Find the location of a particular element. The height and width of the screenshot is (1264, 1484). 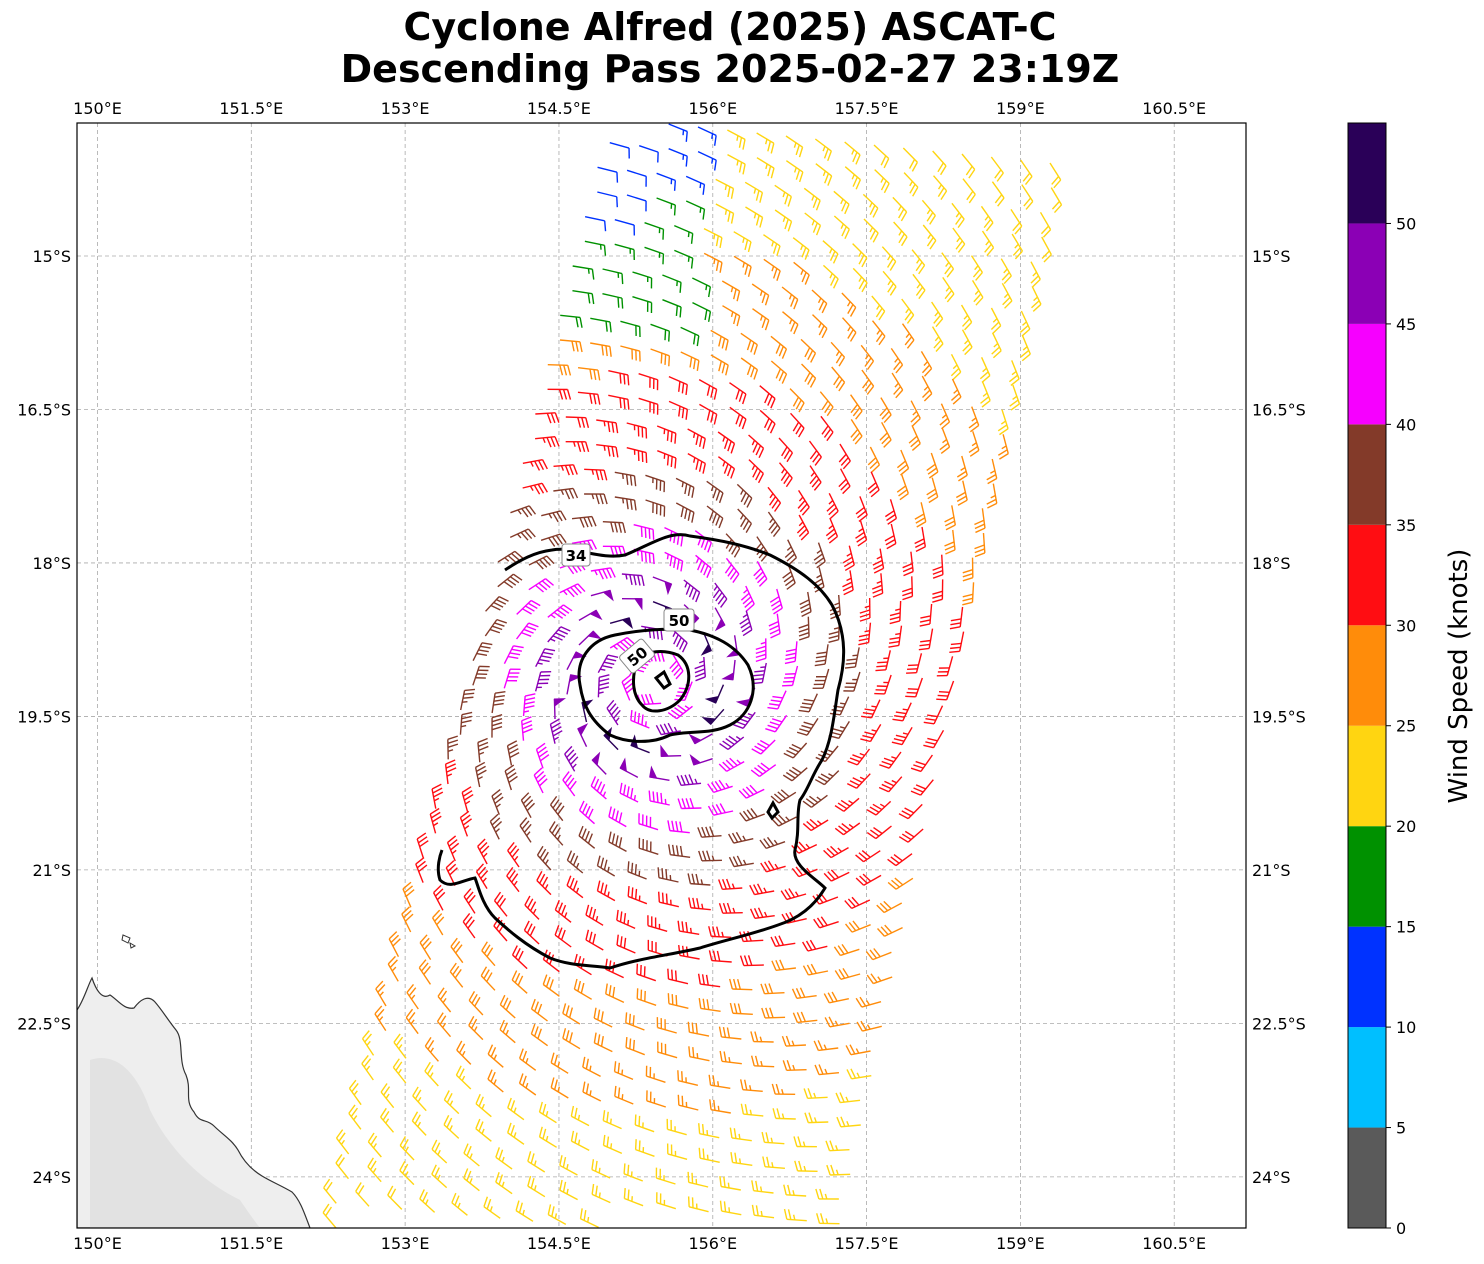

lon-tick-label-top: 160.5°E is located at coordinates (1174, 108).